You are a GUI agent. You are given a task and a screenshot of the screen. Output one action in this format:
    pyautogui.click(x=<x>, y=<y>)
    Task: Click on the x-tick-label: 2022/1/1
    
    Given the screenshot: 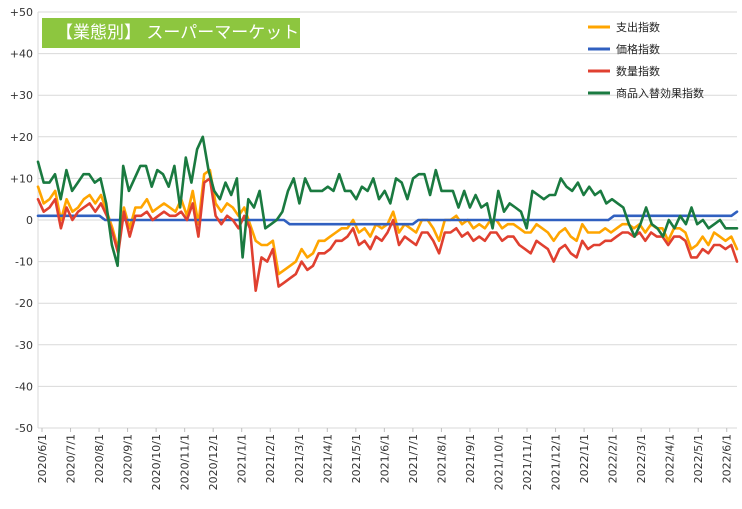 What is the action you would take?
    pyautogui.click(x=584, y=458)
    